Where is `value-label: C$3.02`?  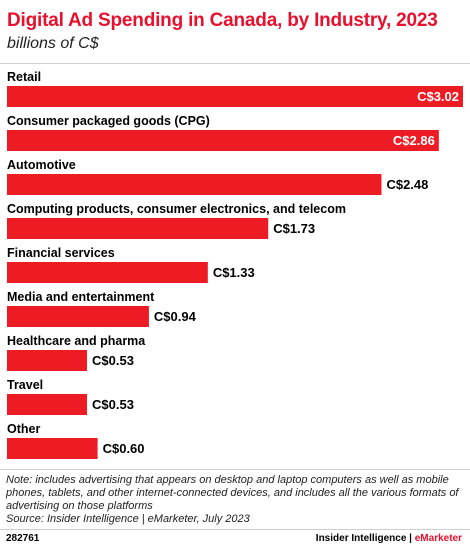
value-label: C$3.02 is located at coordinates (438, 96).